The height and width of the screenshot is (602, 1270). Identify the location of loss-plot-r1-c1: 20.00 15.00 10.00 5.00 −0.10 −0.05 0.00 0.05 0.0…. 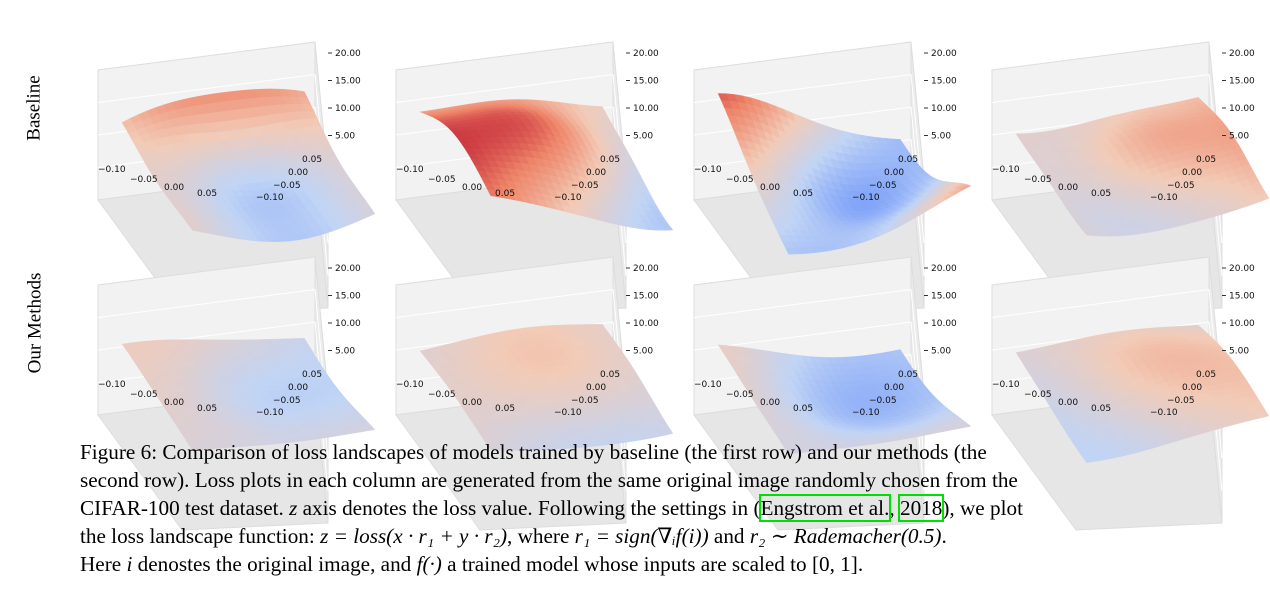
(229, 158).